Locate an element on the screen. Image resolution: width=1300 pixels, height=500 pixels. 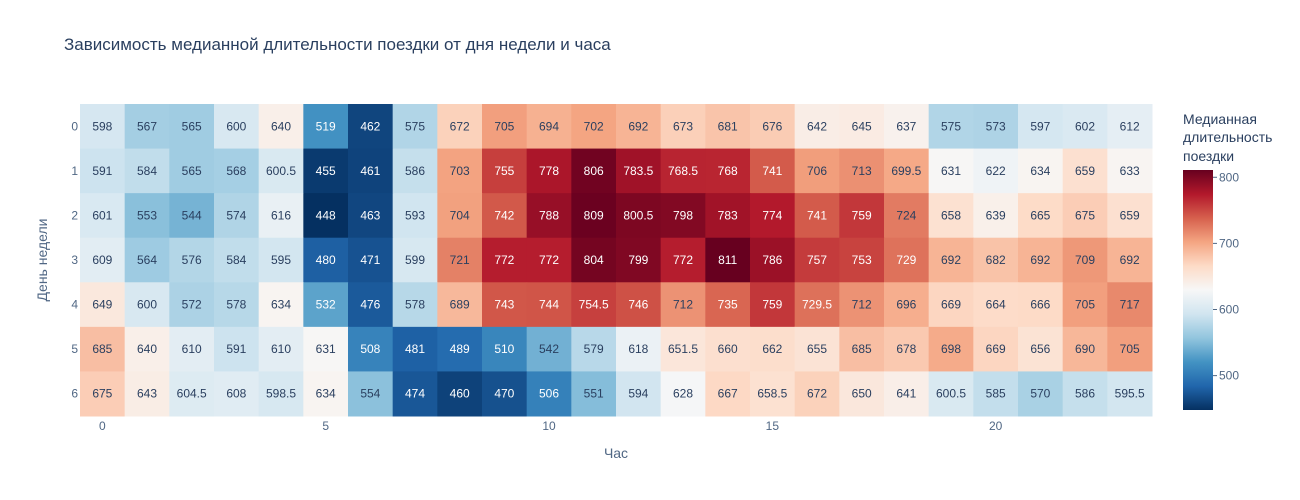
cell-value-label: 717 is located at coordinates (1130, 305).